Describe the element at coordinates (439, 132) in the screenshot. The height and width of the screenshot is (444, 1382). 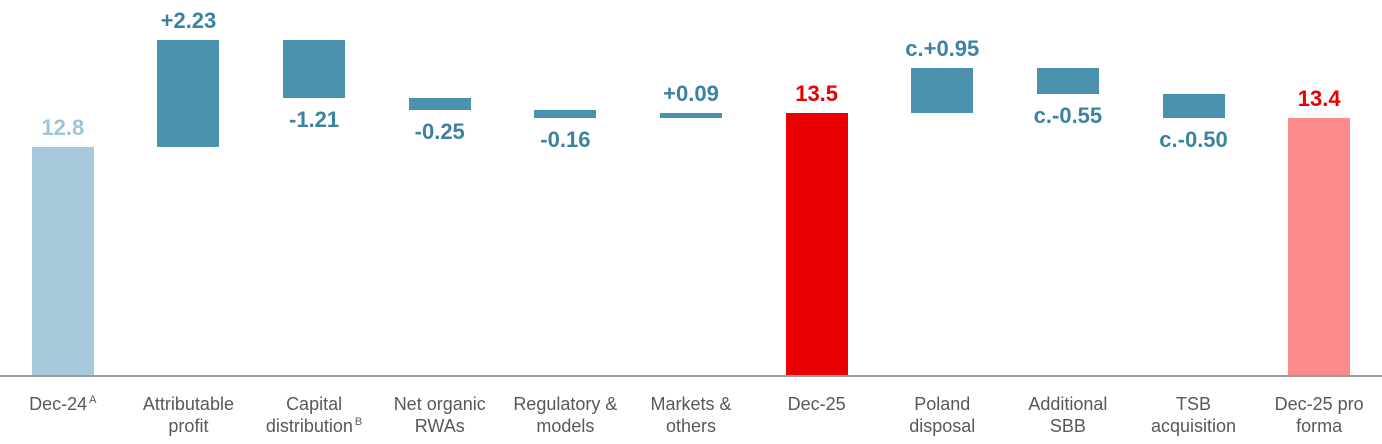
I see `value-label-net-organic-rwas: -0.25` at that location.